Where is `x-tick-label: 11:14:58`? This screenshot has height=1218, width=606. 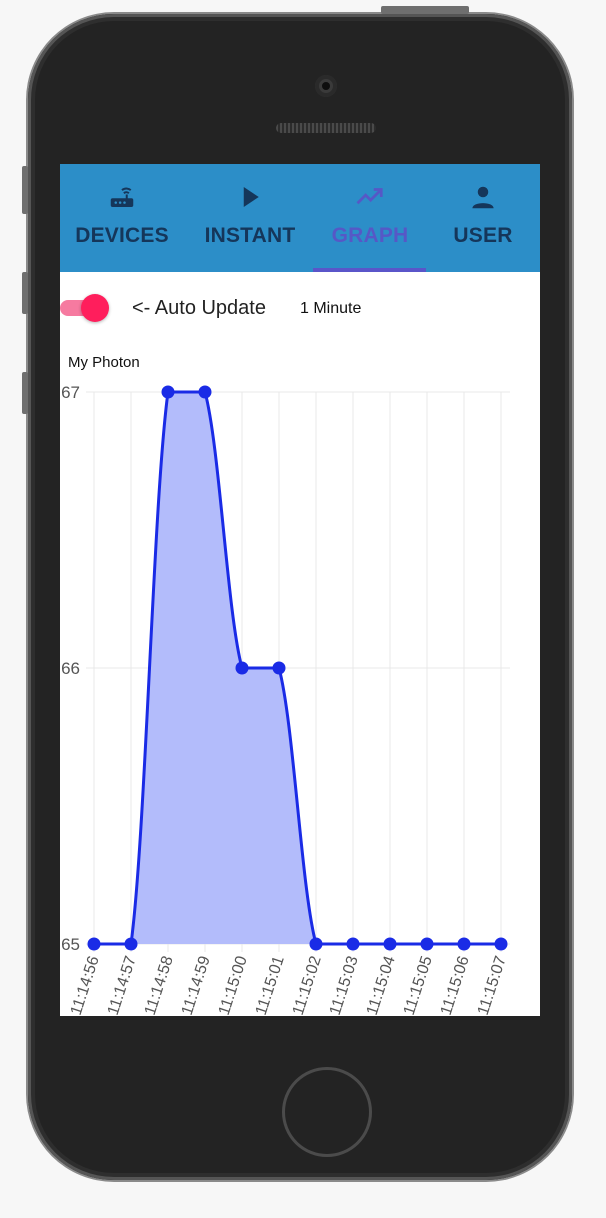
x-tick-label: 11:14:58 is located at coordinates (159, 985).